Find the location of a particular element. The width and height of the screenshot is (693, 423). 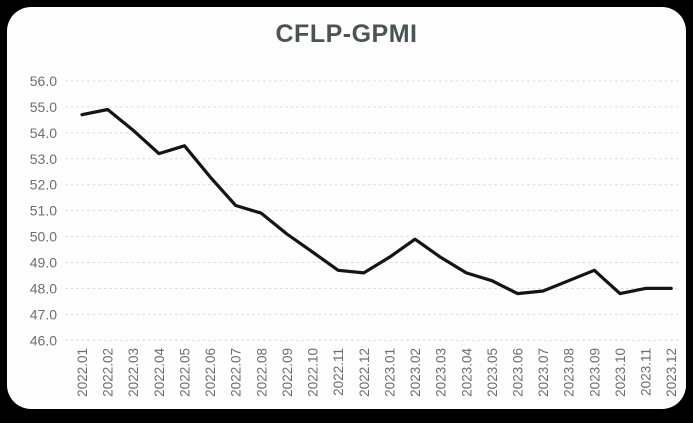

x-axis-tick-label: 2023.07 is located at coordinates (543, 372).